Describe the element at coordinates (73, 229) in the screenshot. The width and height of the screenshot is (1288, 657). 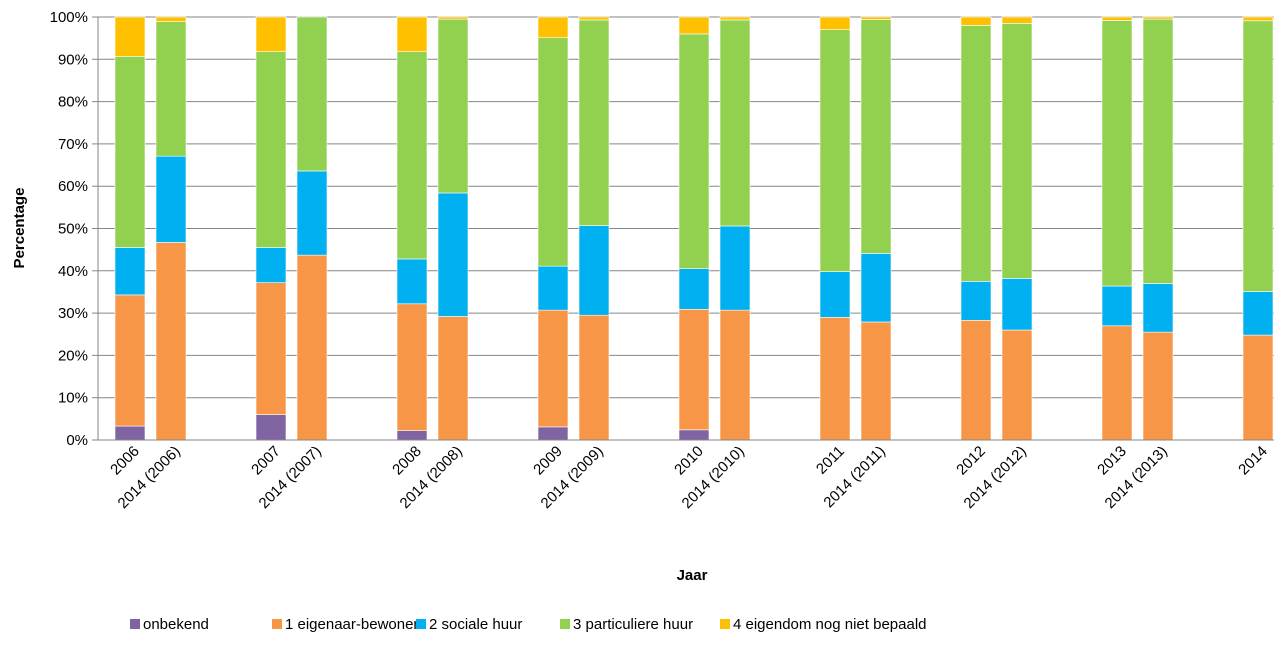
I see `y-tick-label: 50%` at that location.